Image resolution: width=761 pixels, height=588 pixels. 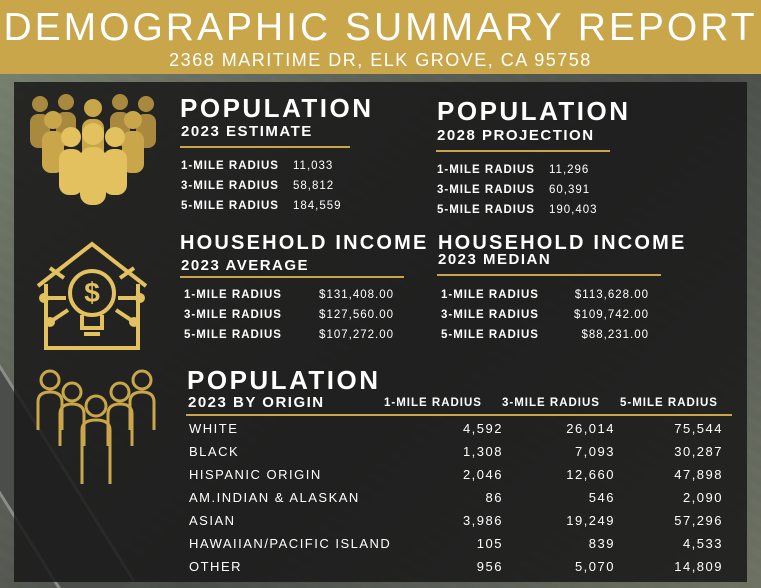 What do you see at coordinates (544, 315) in the screenshot?
I see `income-med-row: 3-MILE RADIUS $109,742.00` at bounding box center [544, 315].